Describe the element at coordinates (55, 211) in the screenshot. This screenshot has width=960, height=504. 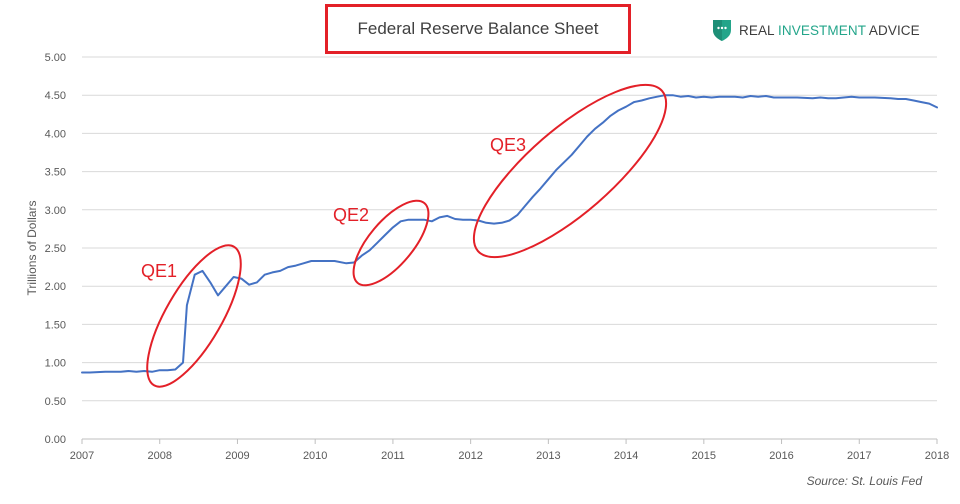
I see `y-tick-label: 3.00` at that location.